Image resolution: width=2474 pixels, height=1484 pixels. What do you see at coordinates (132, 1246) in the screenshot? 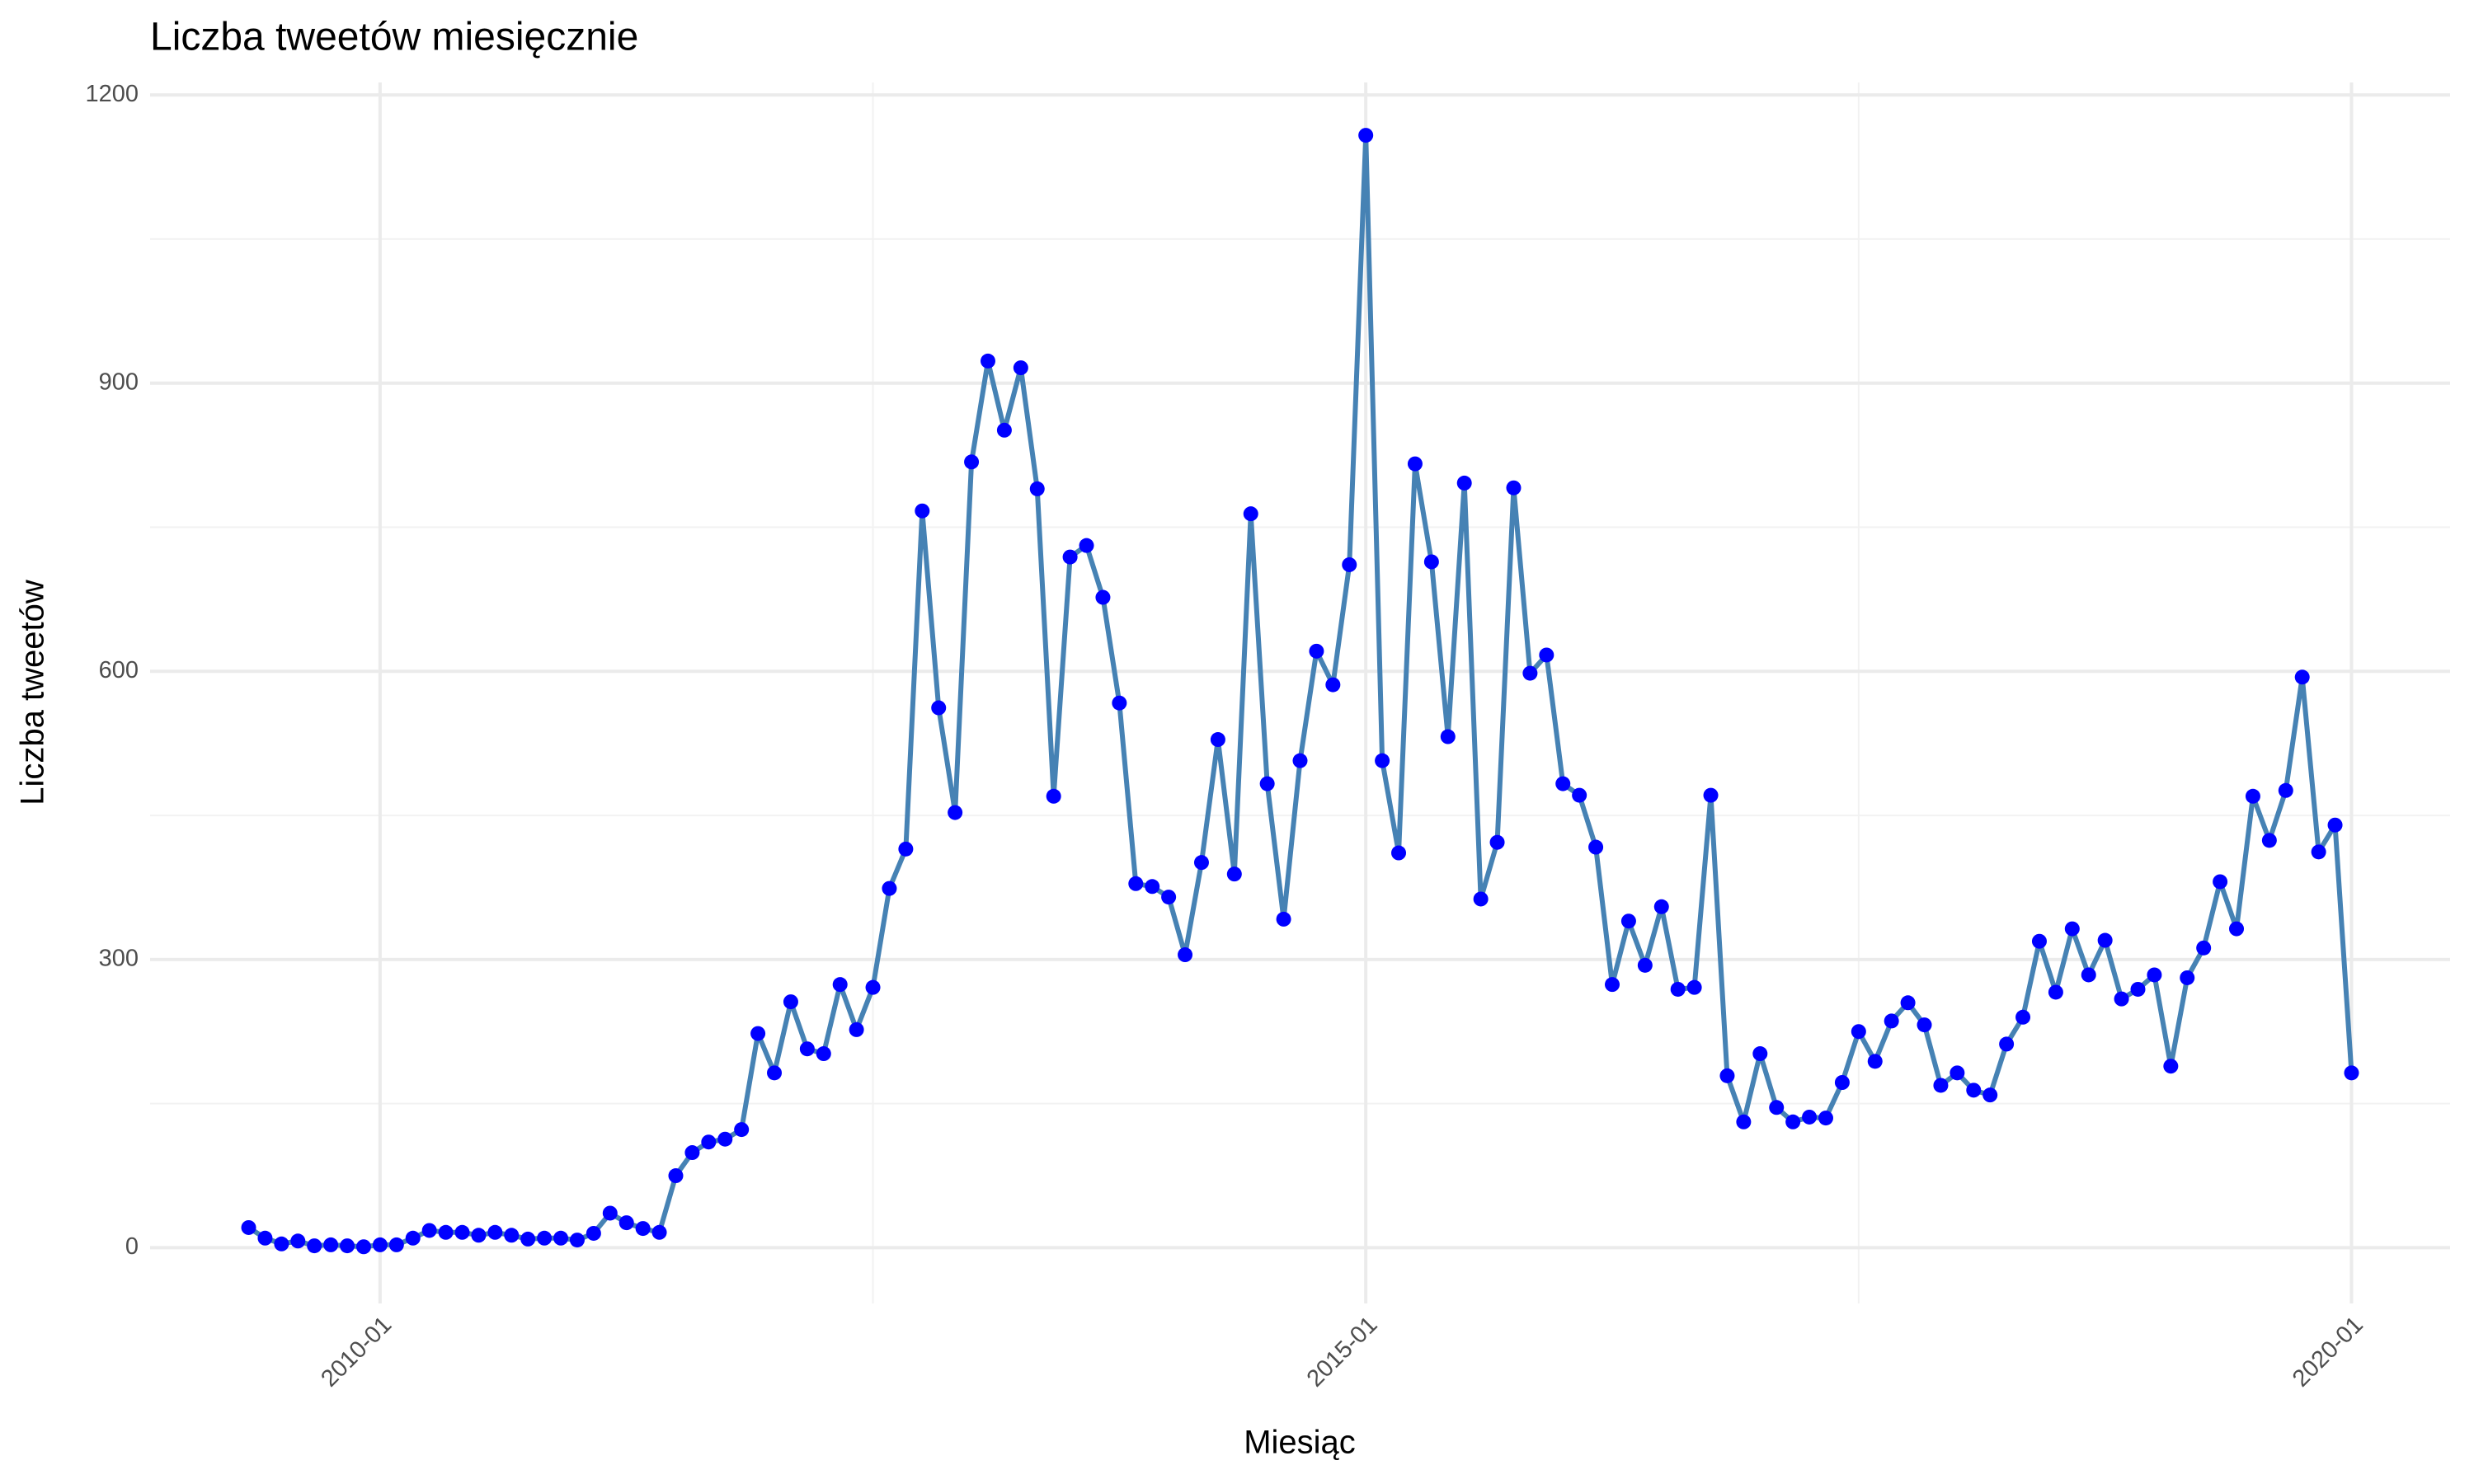
I see `y-tick-label: 0` at bounding box center [132, 1246].